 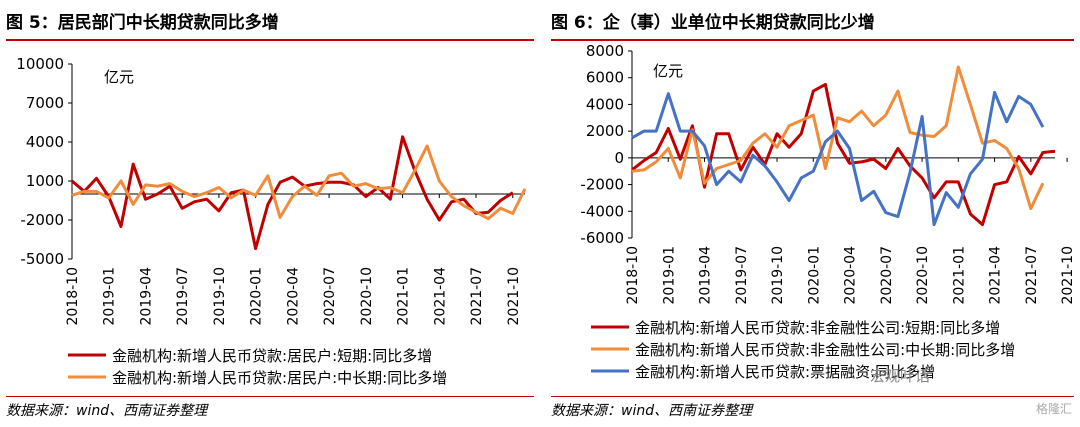 What do you see at coordinates (825, 350) in the screenshot?
I see `legend-label: 金融机构:新增人民币贷款:非金融性公司:中长期:同比多增` at bounding box center [825, 350].